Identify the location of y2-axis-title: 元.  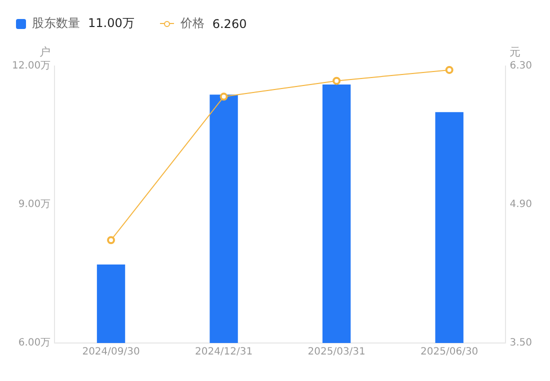
(515, 51).